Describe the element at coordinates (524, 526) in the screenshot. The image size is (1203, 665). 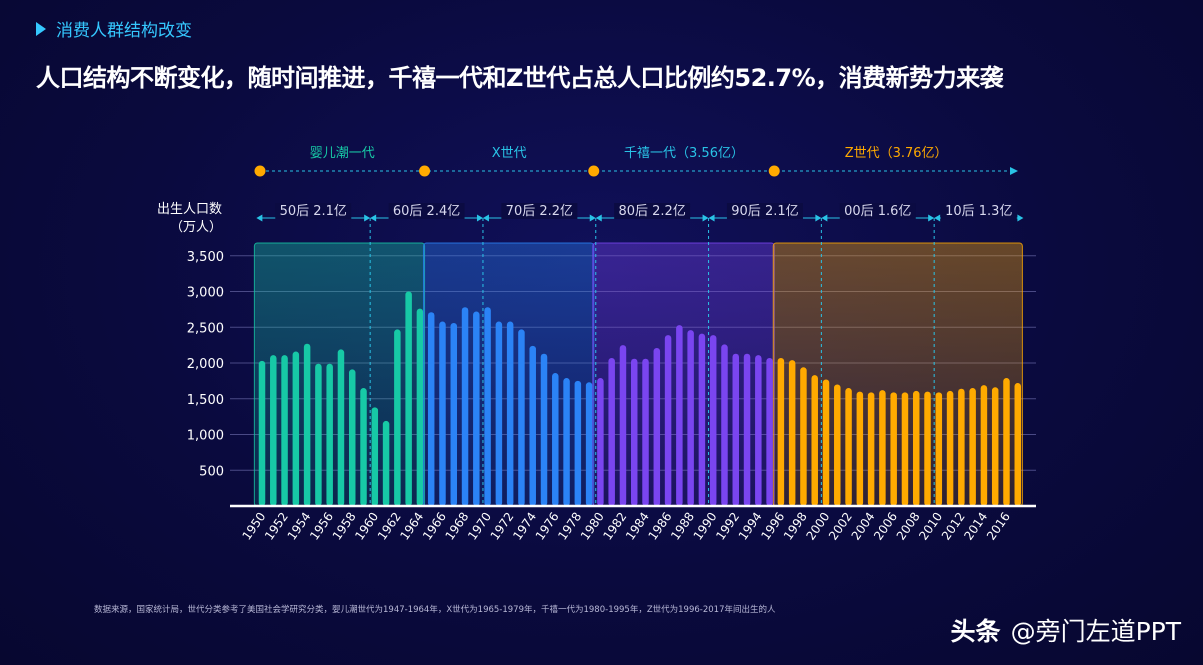
I see `x-tick-label: 1974` at that location.